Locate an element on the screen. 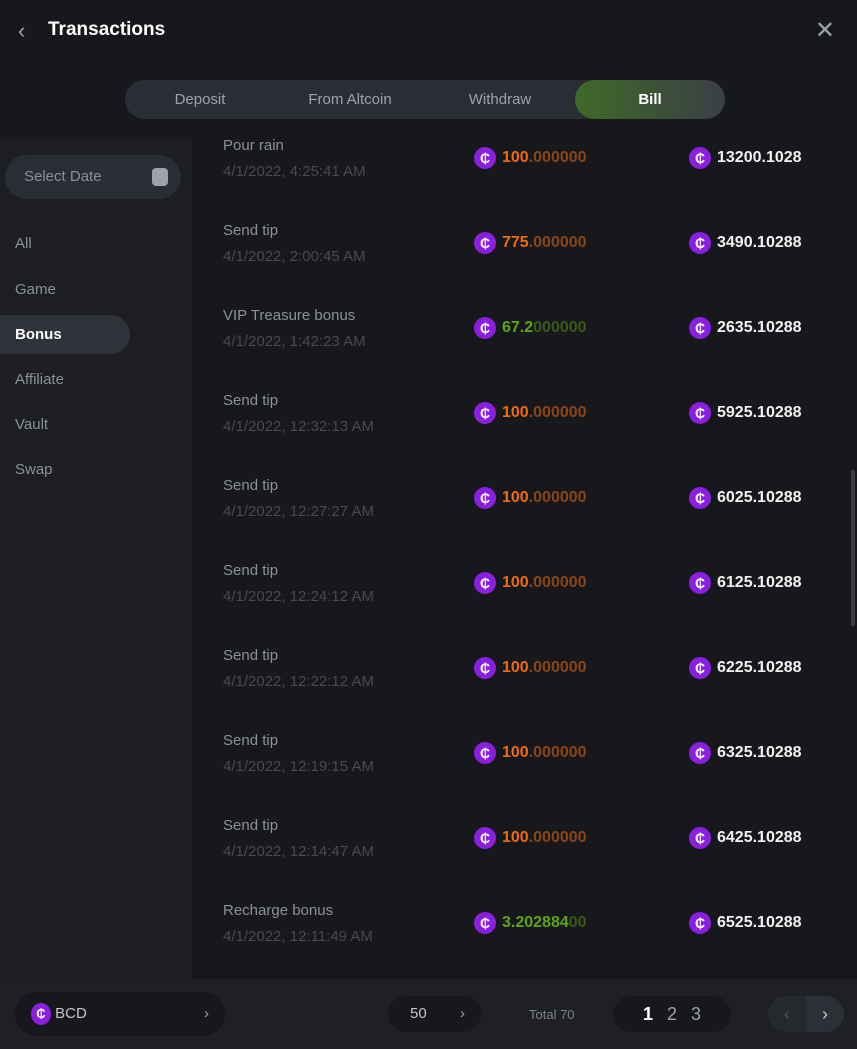  balance-value: 6425.10288 is located at coordinates (759, 837).